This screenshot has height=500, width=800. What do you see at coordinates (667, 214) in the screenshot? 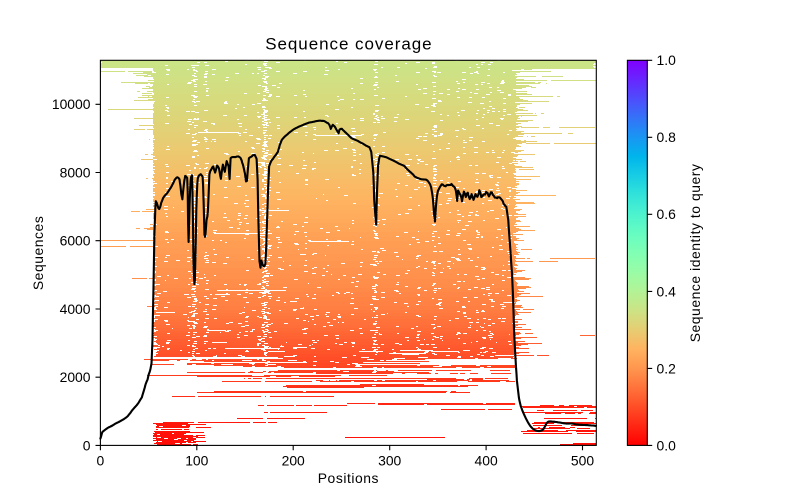
I see `svg-text: 0.6` at bounding box center [667, 214].